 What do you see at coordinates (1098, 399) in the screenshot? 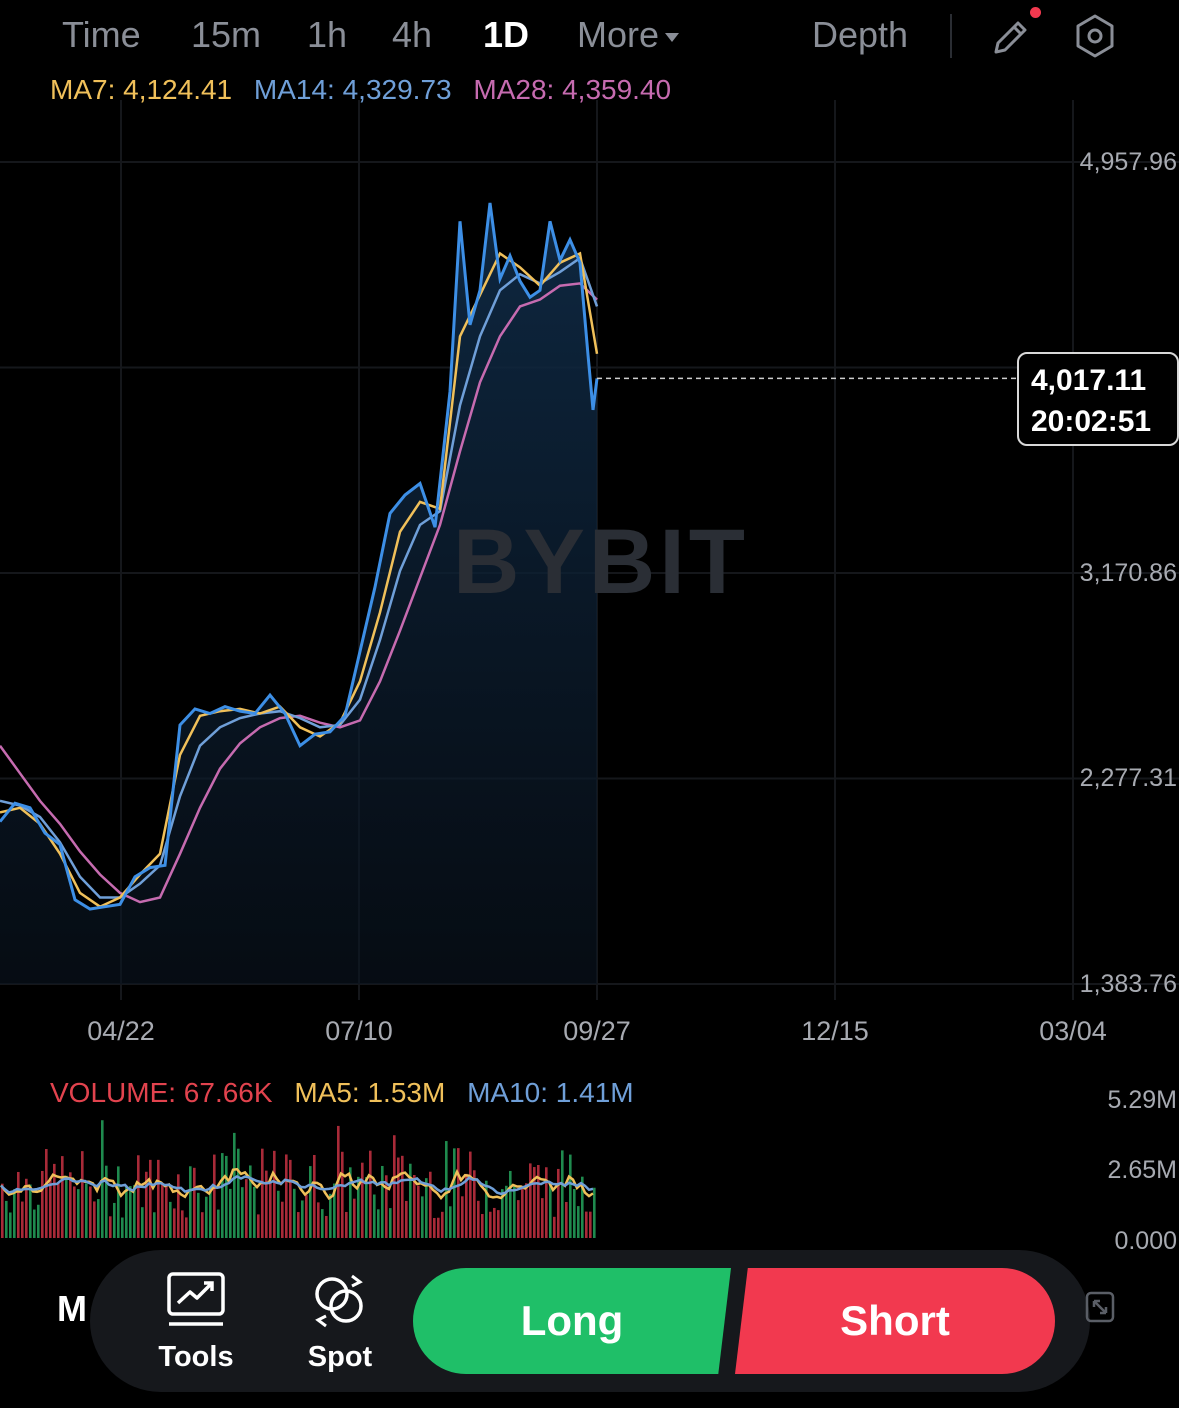
I see `last-price-tag: 4,017.11 20:02:51` at bounding box center [1098, 399].